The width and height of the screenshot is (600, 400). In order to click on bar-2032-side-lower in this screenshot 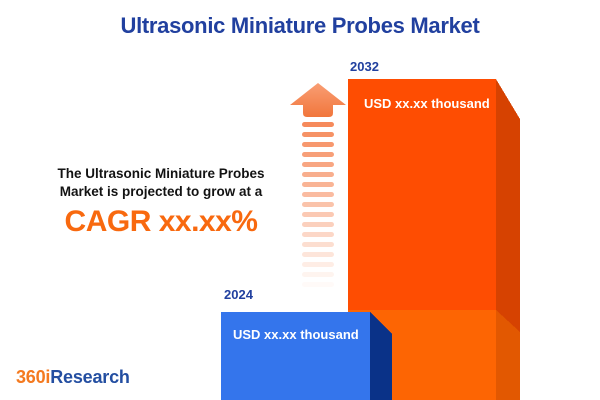, I will do `click(508, 355)`.